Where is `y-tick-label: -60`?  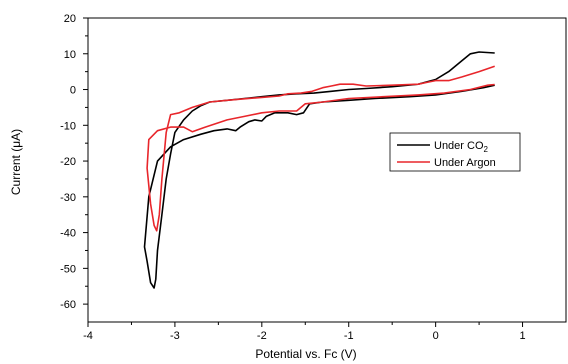 y-tick-label: -60 is located at coordinates (68, 305).